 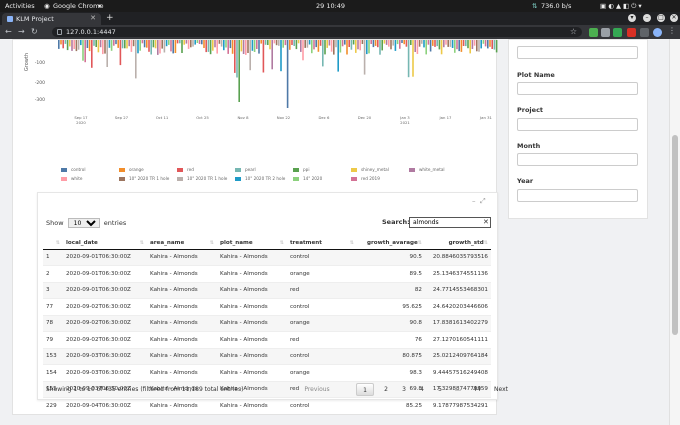 What do you see at coordinates (486, 222) in the screenshot?
I see `clear-search-icon: ✕` at bounding box center [486, 222].